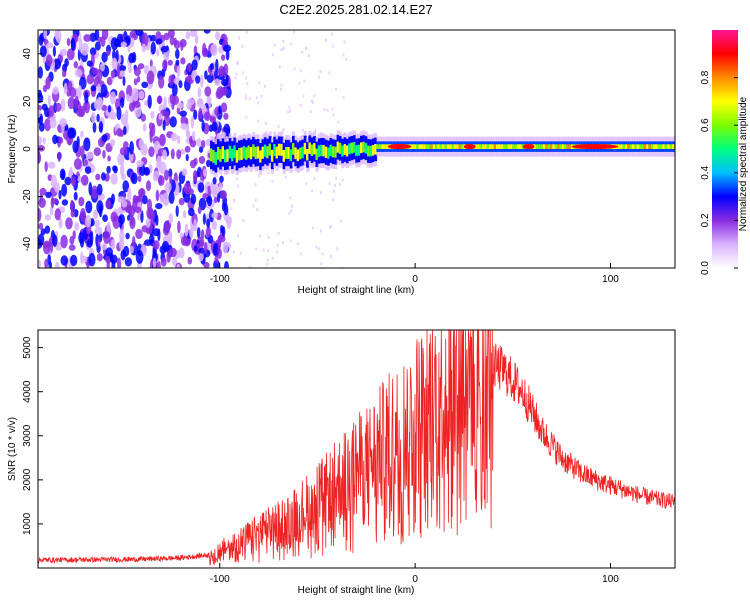 Image resolution: width=750 pixels, height=600 pixels. I want to click on spectrogram-peak-cell, so click(595, 147).